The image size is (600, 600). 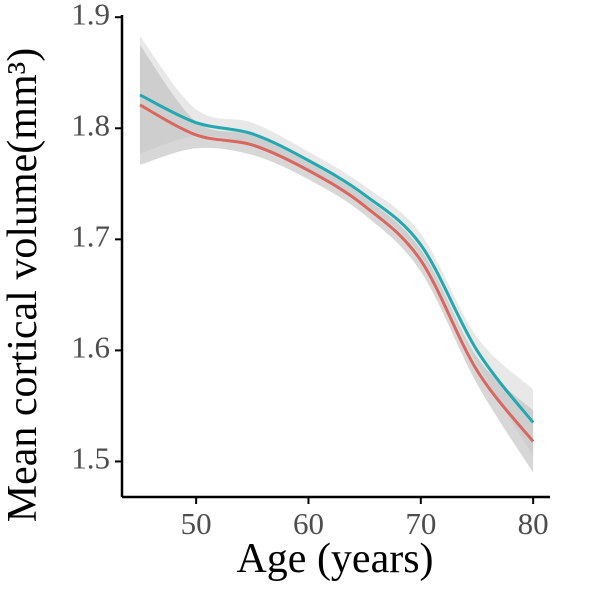 What do you see at coordinates (90, 458) in the screenshot?
I see `y-tick-label: 1.5` at bounding box center [90, 458].